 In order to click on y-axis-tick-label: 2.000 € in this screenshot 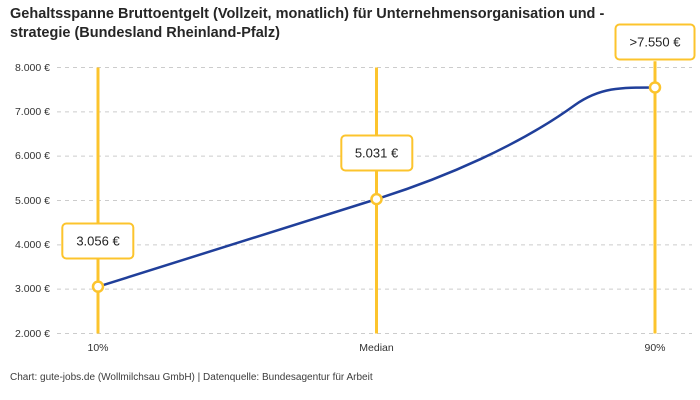, I will do `click(32, 333)`.